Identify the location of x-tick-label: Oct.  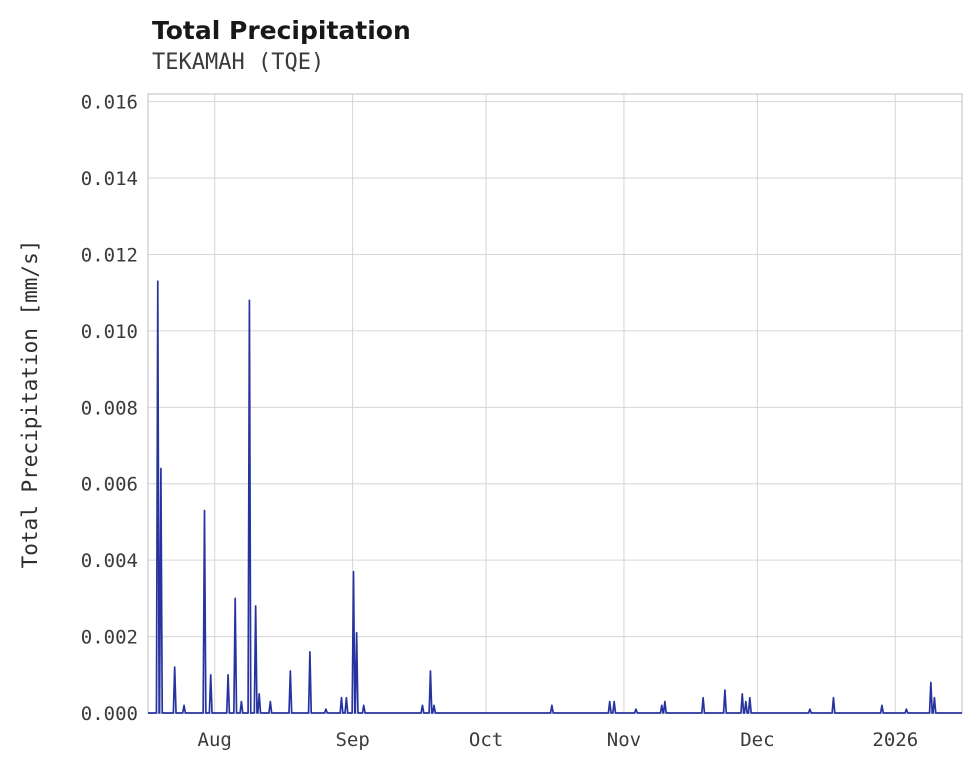
(486, 740).